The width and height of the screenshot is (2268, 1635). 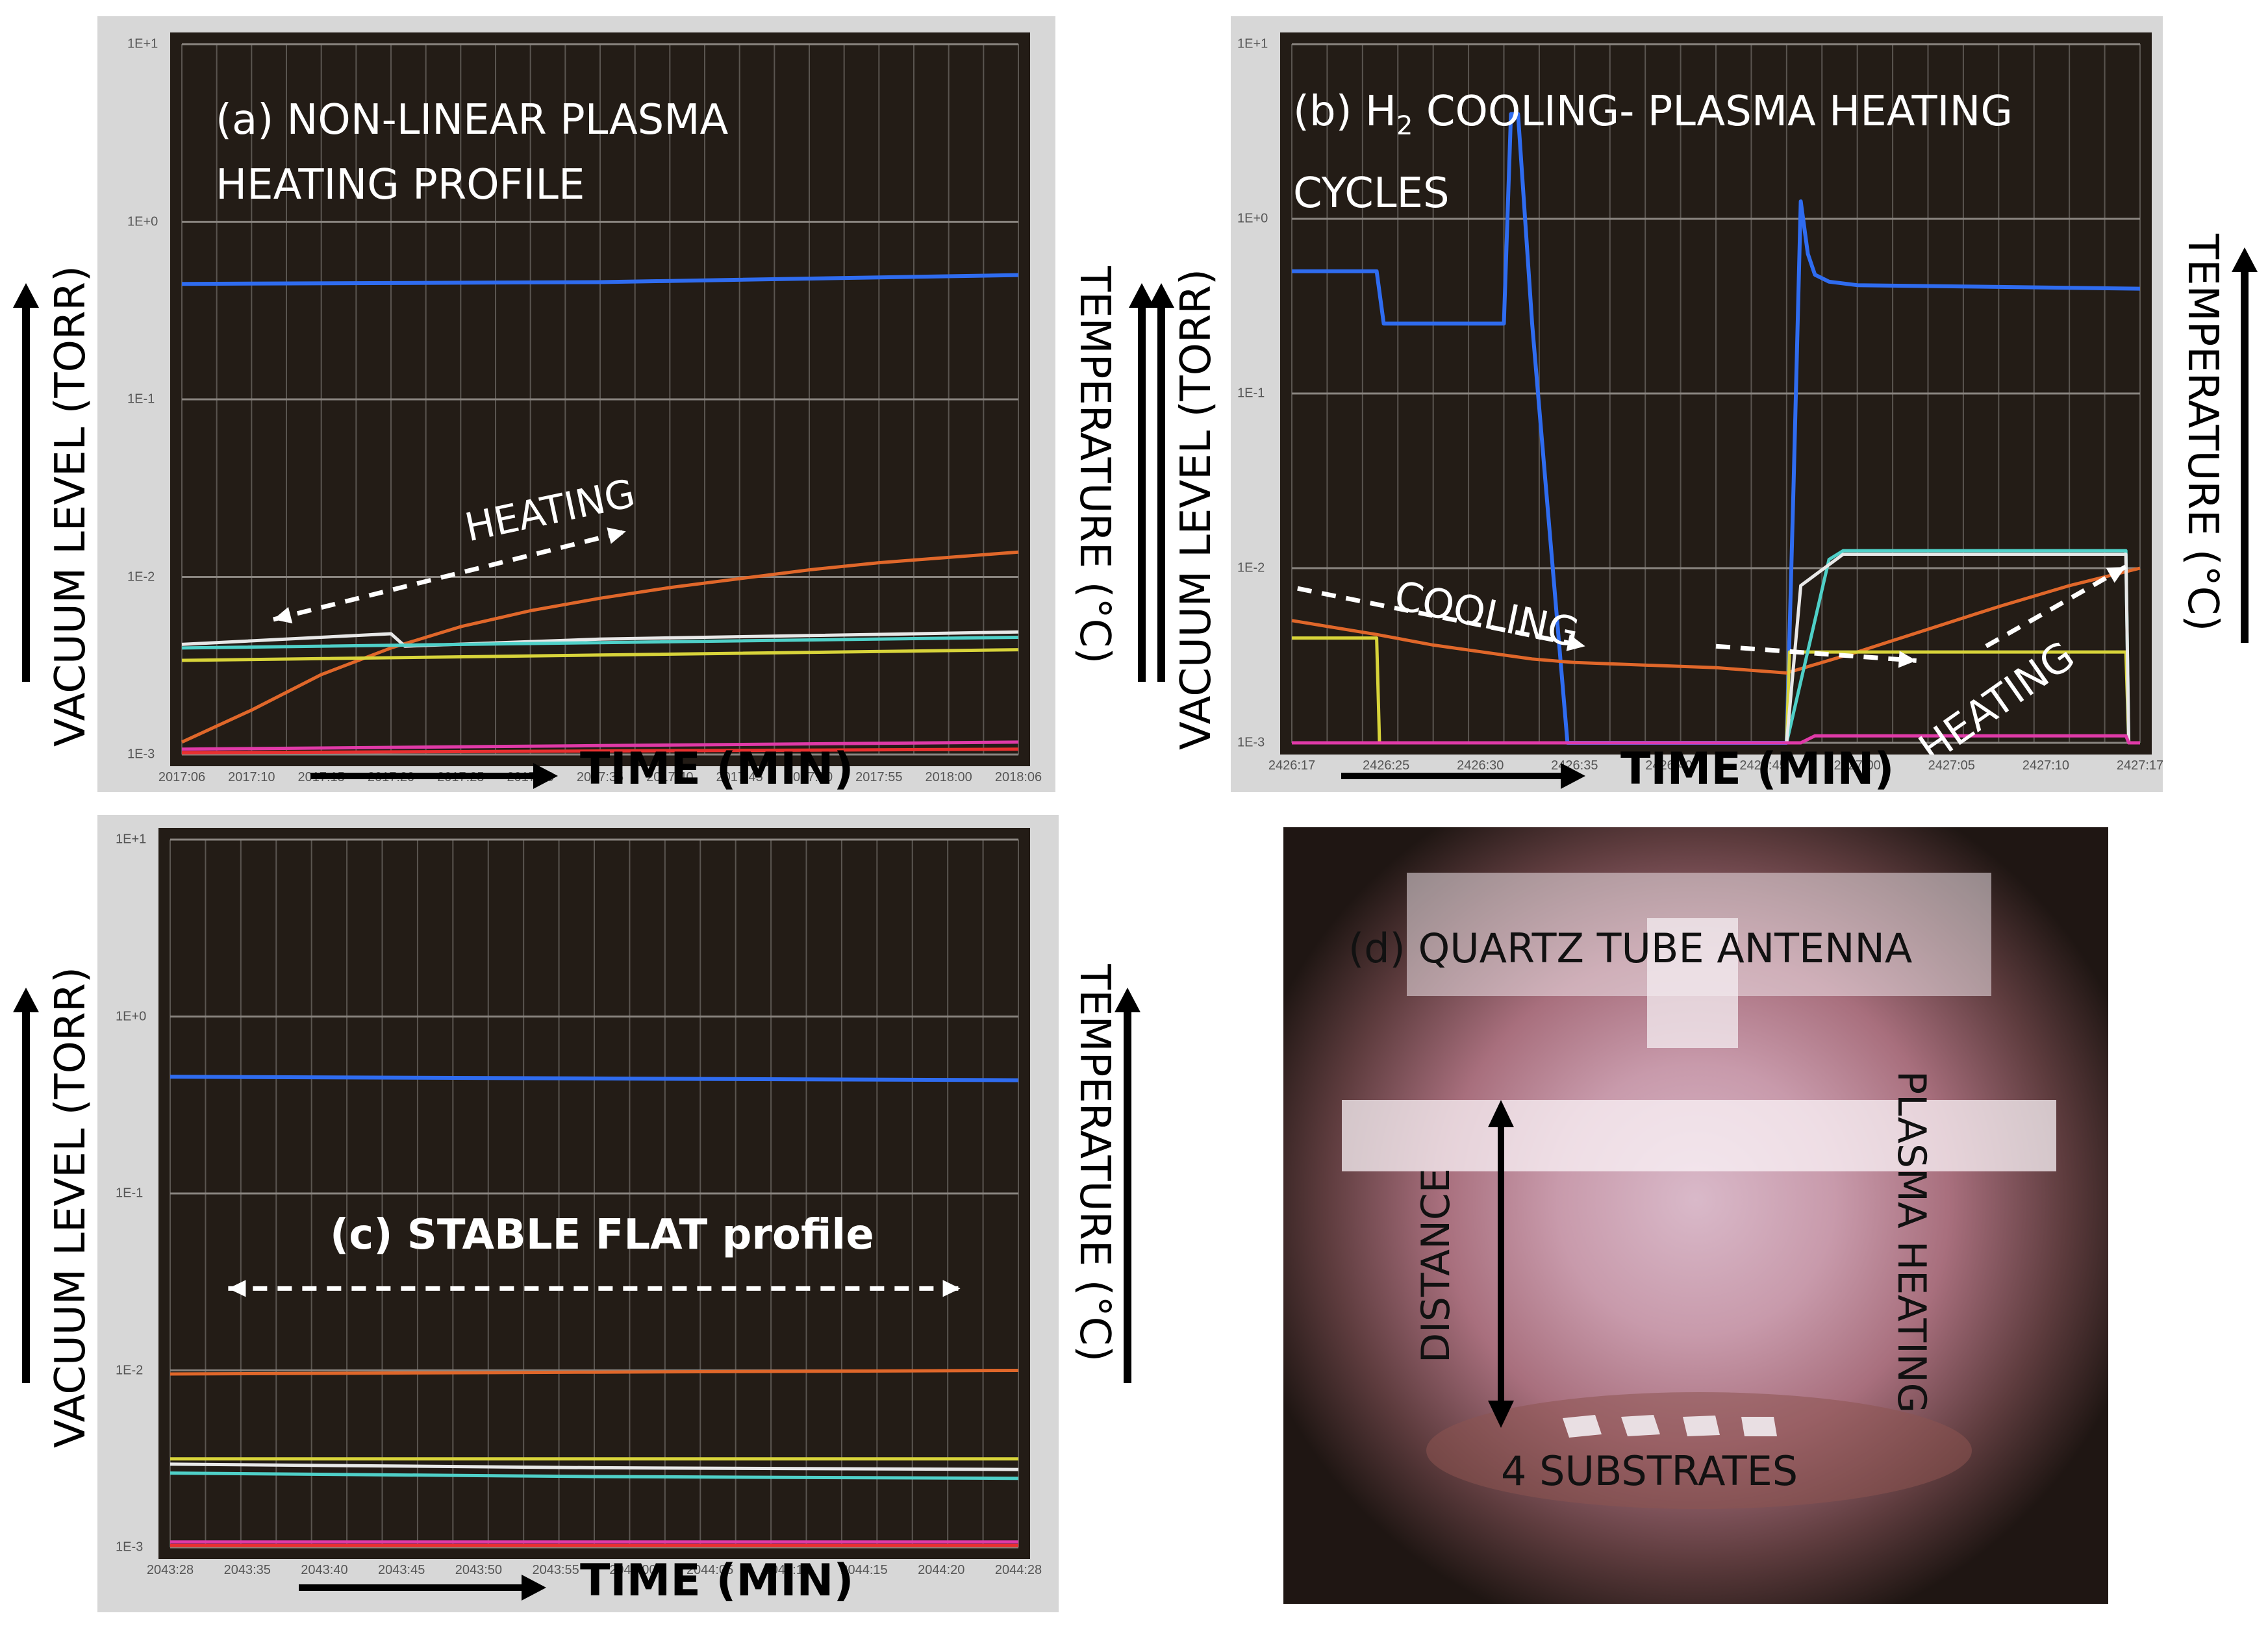 I want to click on x-tick-label: 2043:40, so click(x=325, y=1570).